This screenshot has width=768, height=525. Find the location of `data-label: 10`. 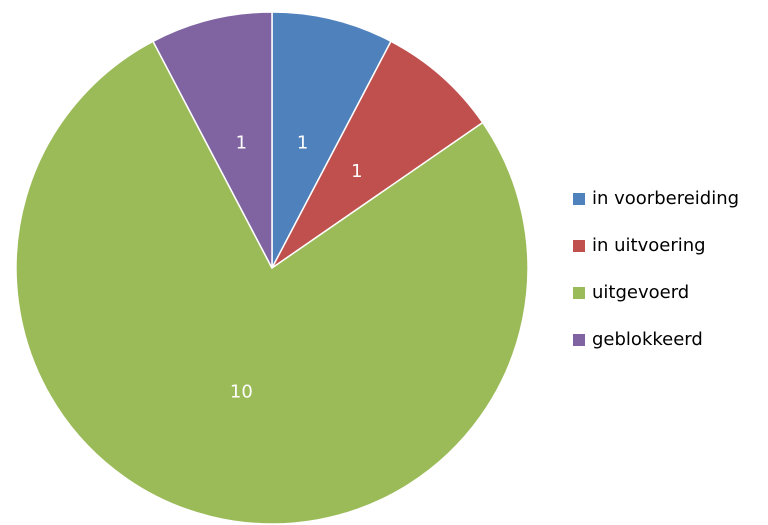

data-label: 10 is located at coordinates (241, 391).